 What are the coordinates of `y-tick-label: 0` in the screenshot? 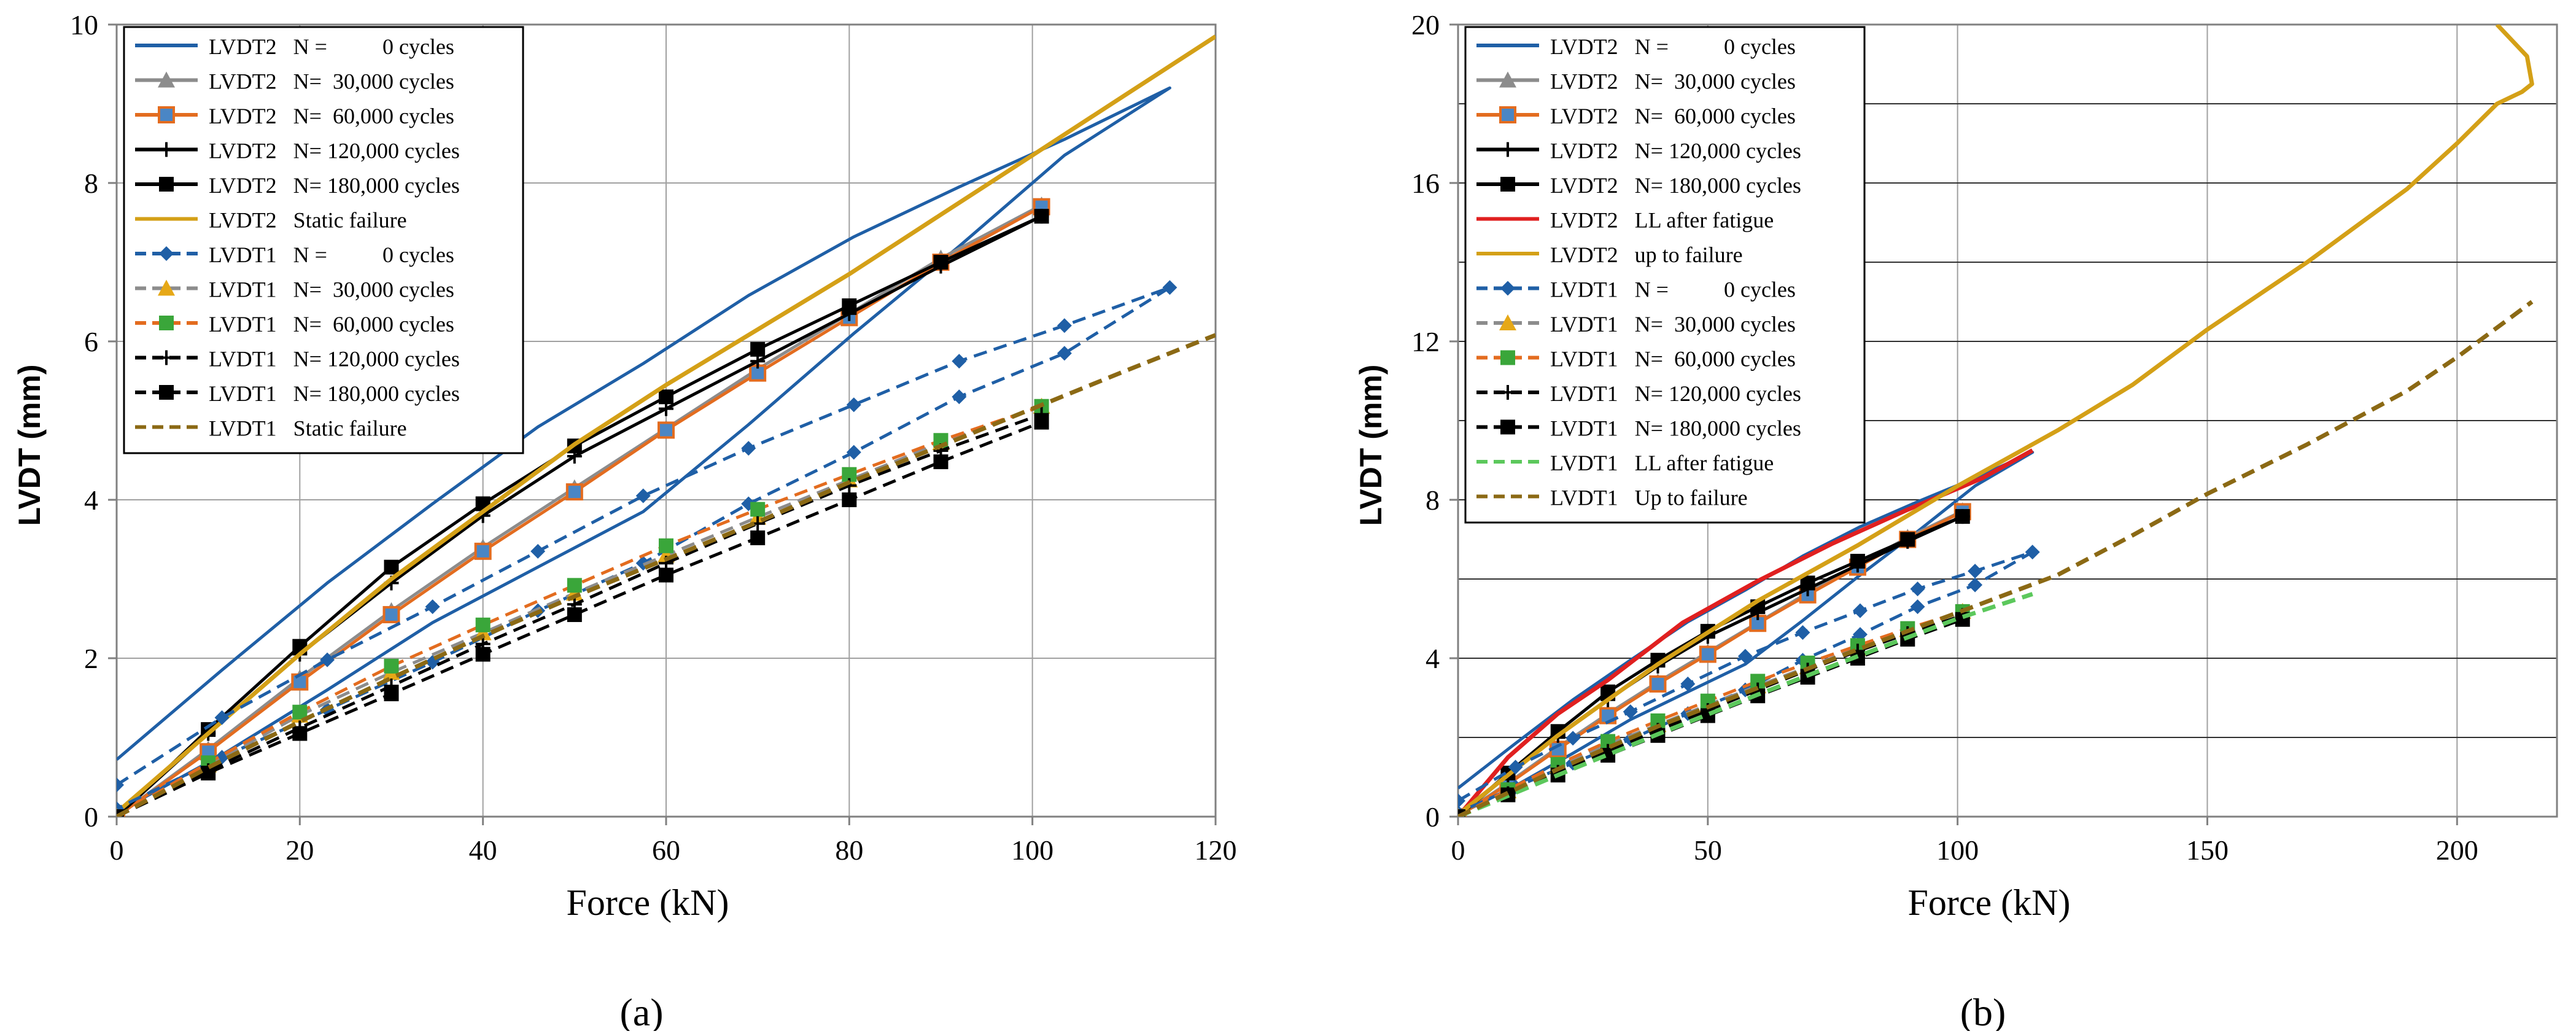 It's located at (91, 817).